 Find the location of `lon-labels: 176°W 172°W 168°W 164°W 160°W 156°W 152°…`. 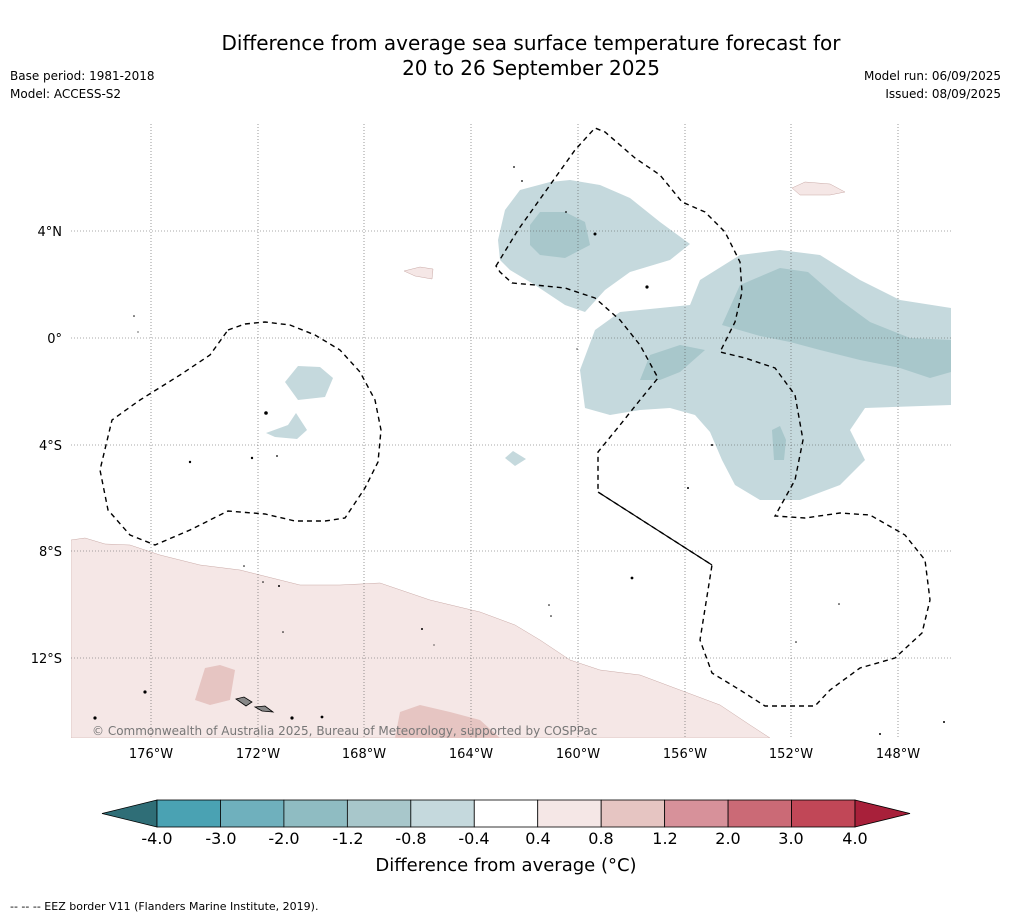

lon-labels: 176°W 172°W 168°W 164°W 160°W 156°W 152°… is located at coordinates (524, 754).